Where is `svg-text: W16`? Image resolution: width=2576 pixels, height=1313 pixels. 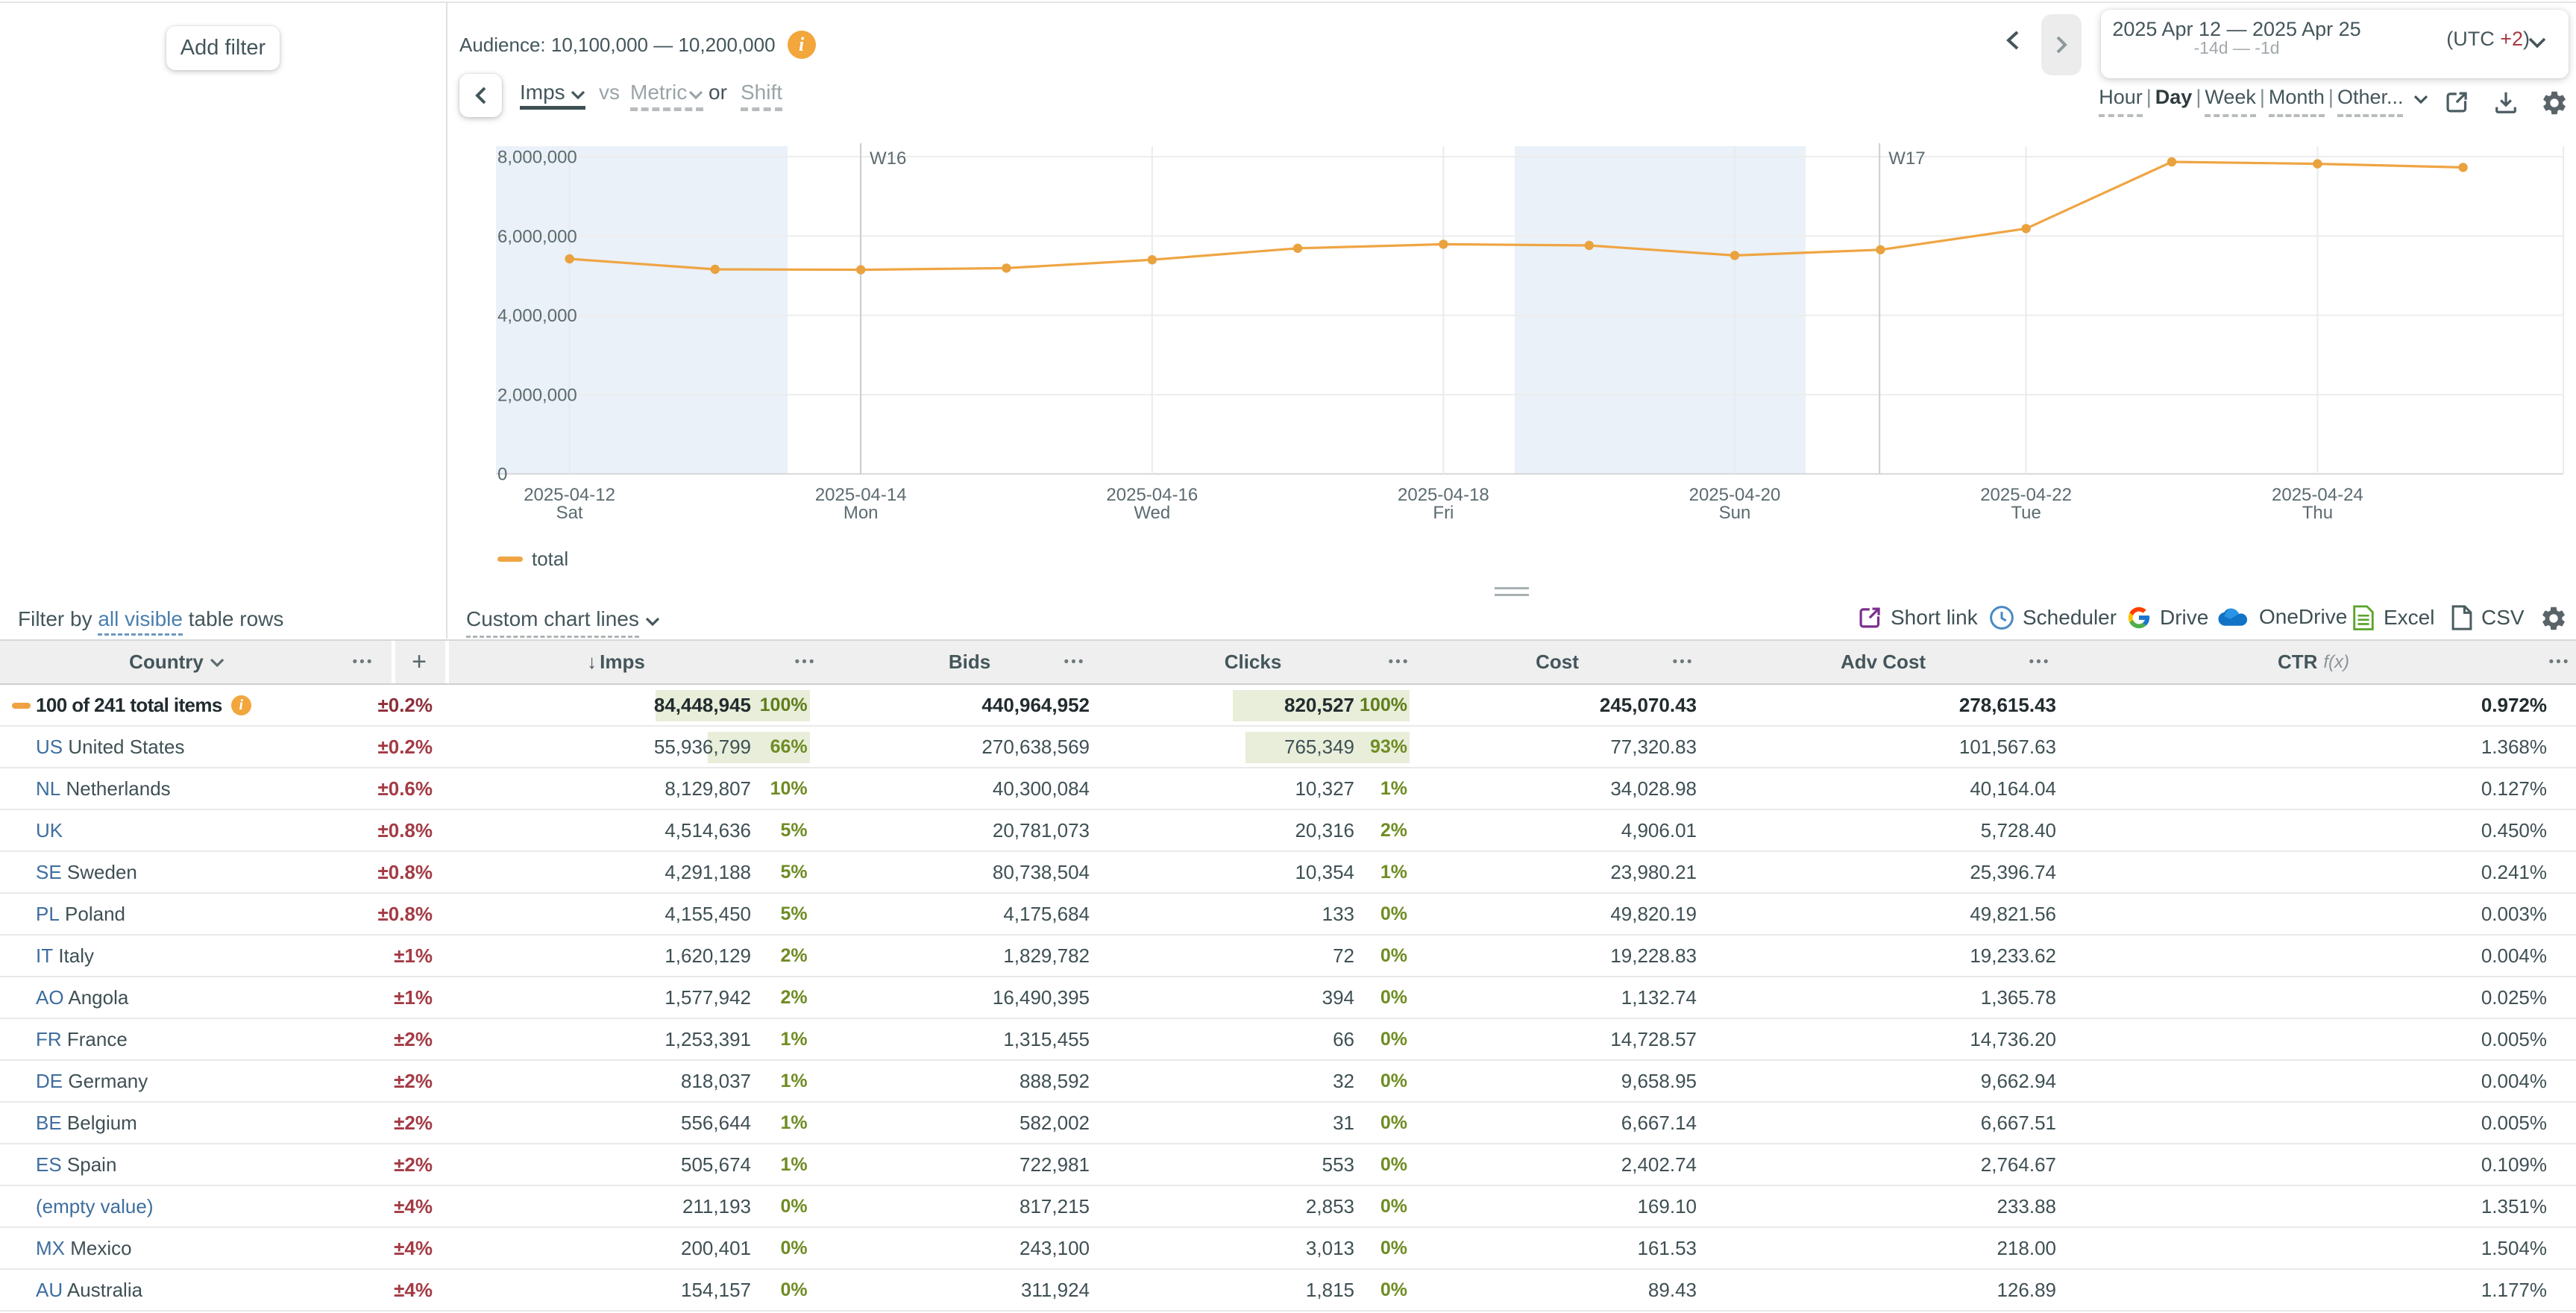 svg-text: W16 is located at coordinates (888, 158).